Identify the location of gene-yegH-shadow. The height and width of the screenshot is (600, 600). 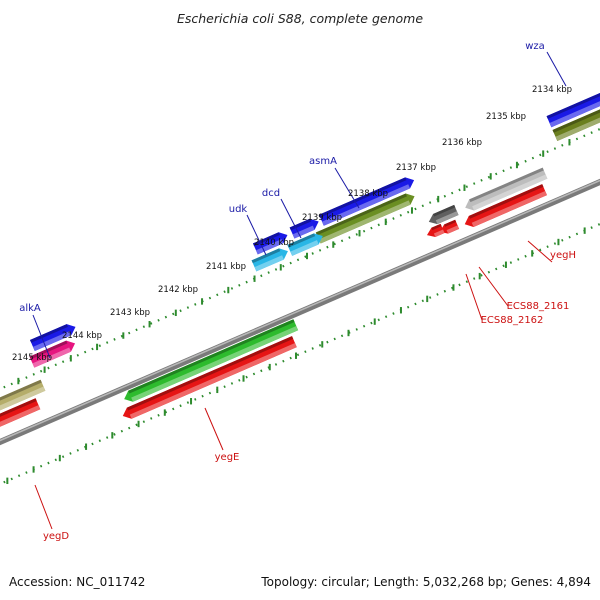
(506, 201).